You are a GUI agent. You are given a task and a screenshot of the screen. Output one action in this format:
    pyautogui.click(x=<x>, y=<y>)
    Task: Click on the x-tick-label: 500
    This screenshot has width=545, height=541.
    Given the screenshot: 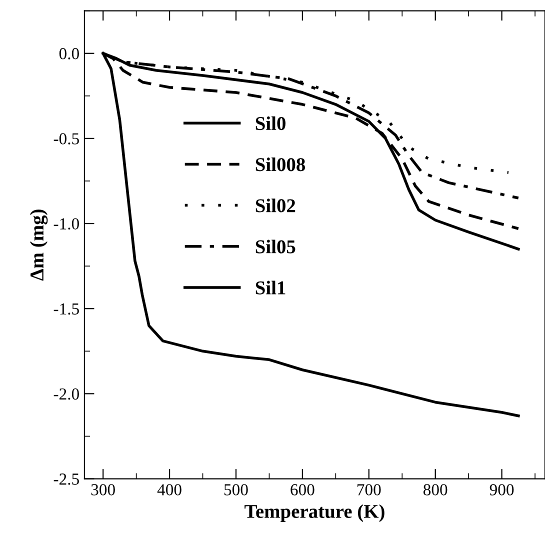 What is the action you would take?
    pyautogui.click(x=236, y=490)
    